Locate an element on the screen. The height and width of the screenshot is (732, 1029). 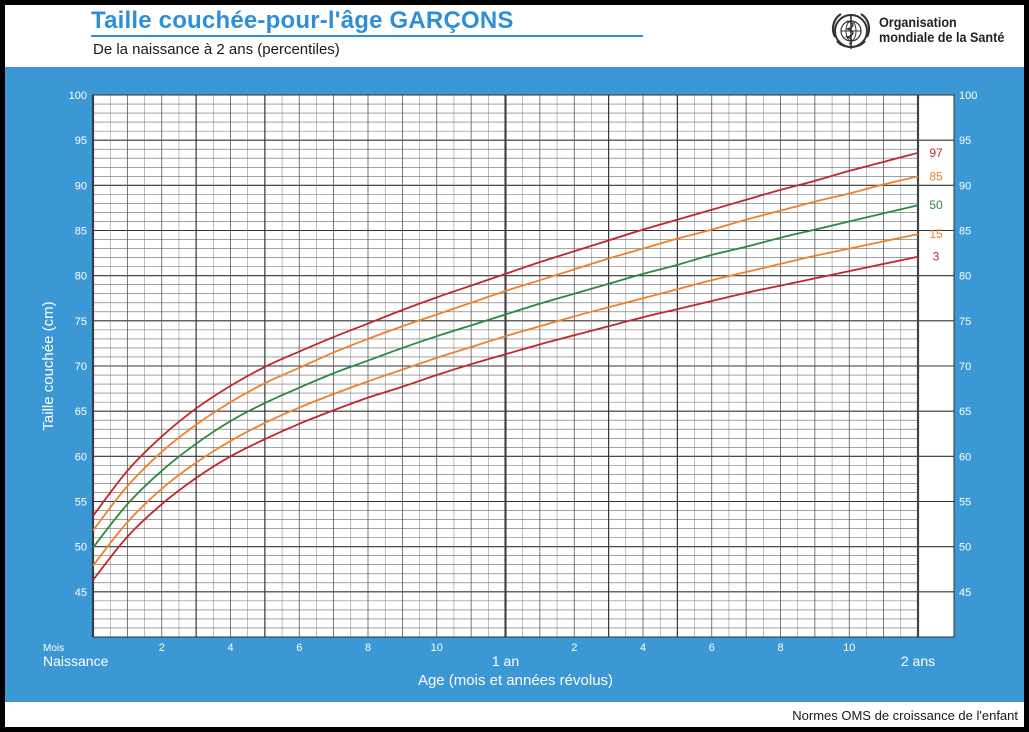
y-tick-label-left: 95 is located at coordinates (81, 141).